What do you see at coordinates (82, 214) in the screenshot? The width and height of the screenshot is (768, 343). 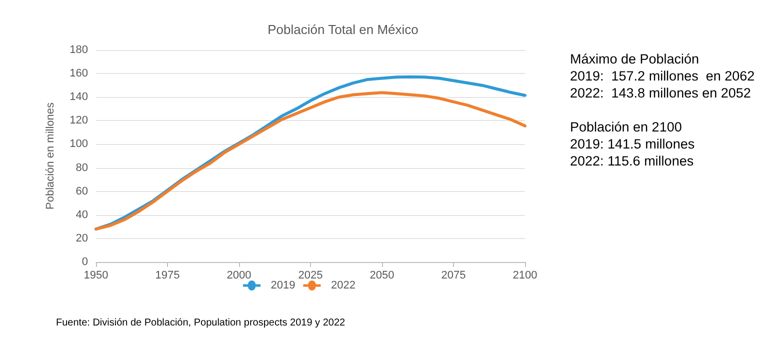 I see `y-tick-label: 40` at bounding box center [82, 214].